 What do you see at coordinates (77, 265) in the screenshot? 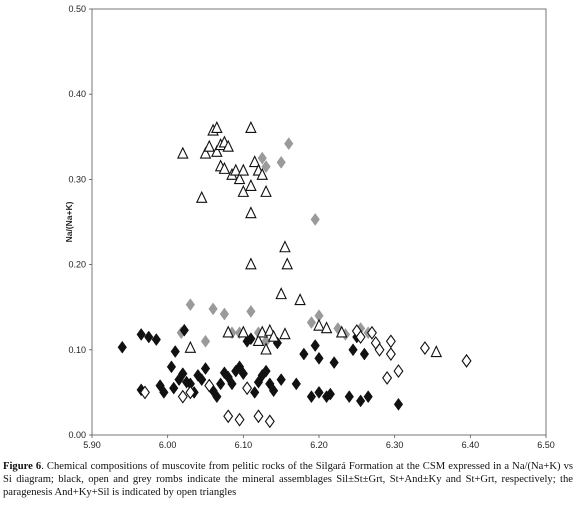
I see `y-tick-label: 0.20` at bounding box center [77, 265].